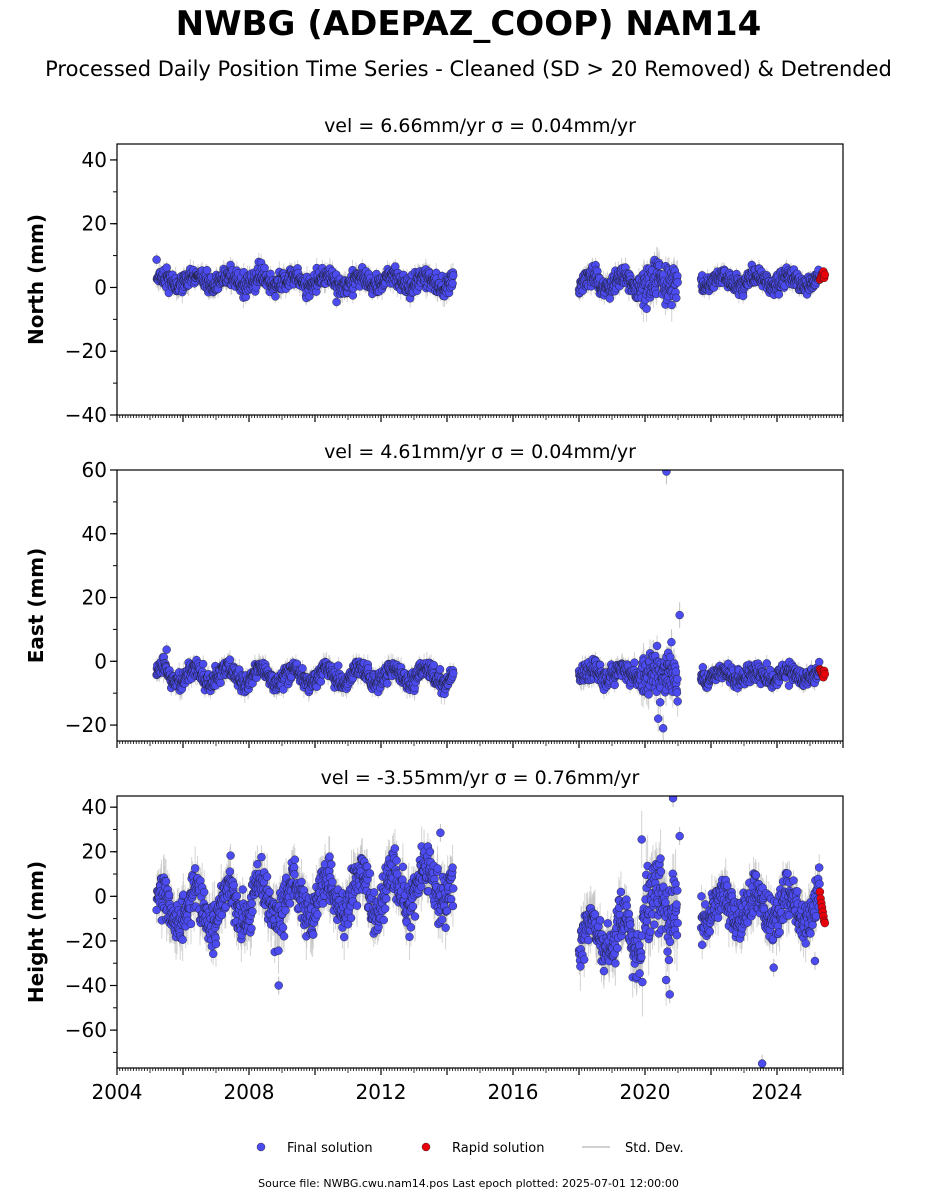 The image size is (937, 1200). I want to click on rapid-point, so click(825, 274).